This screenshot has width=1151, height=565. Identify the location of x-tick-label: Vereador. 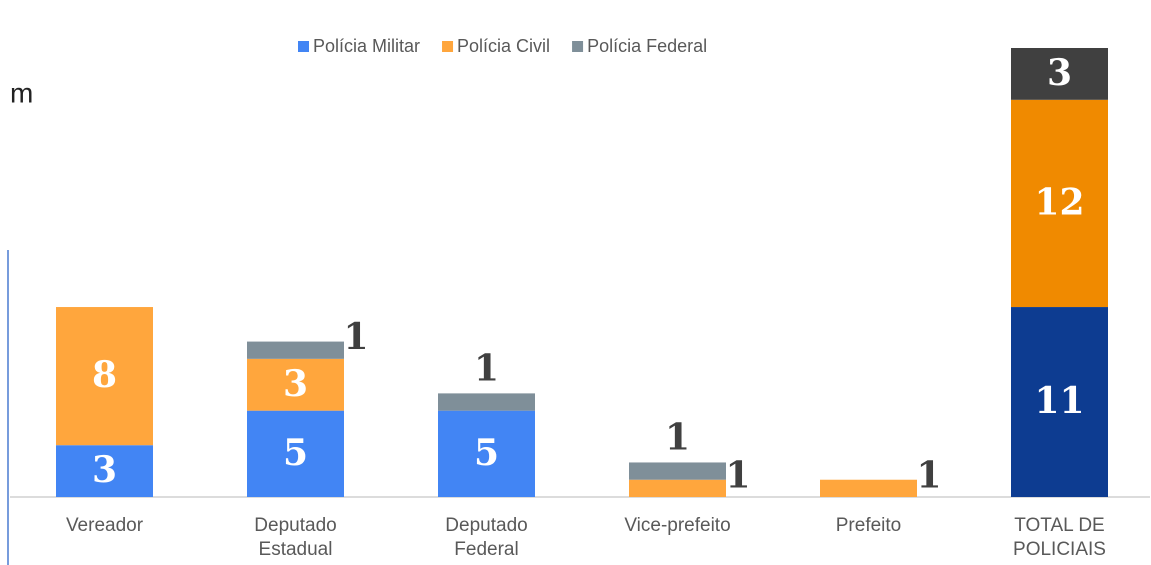
(104, 525).